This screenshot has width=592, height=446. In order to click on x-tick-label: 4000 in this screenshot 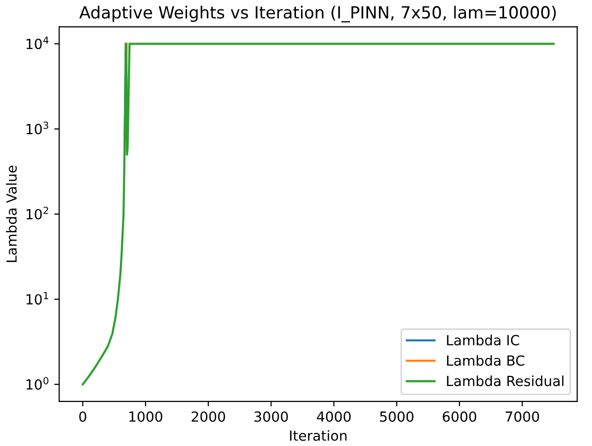, I will do `click(333, 416)`.